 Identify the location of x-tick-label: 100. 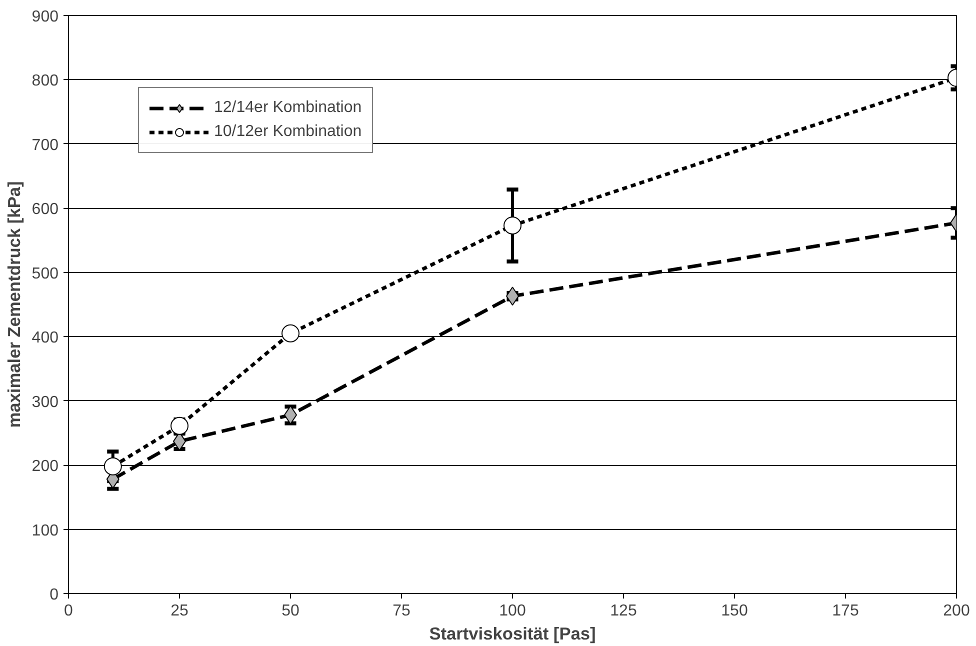
(512, 611).